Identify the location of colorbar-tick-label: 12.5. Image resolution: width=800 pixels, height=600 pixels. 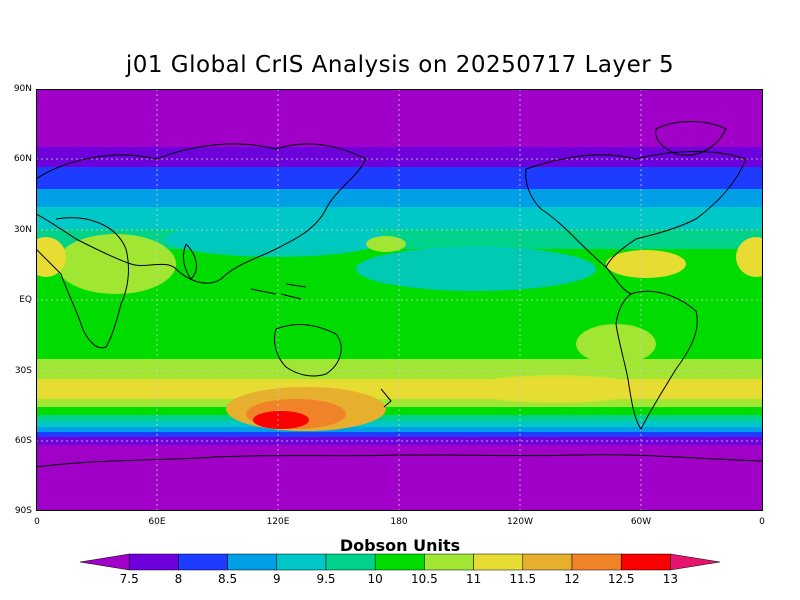
(621, 579).